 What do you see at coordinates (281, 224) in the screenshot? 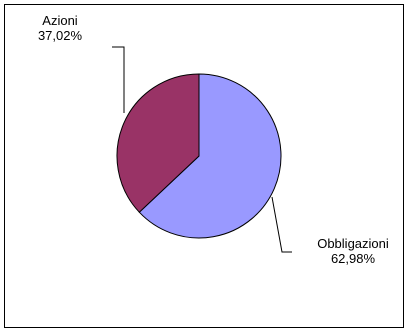
I see `leader-line-obbligazioni` at bounding box center [281, 224].